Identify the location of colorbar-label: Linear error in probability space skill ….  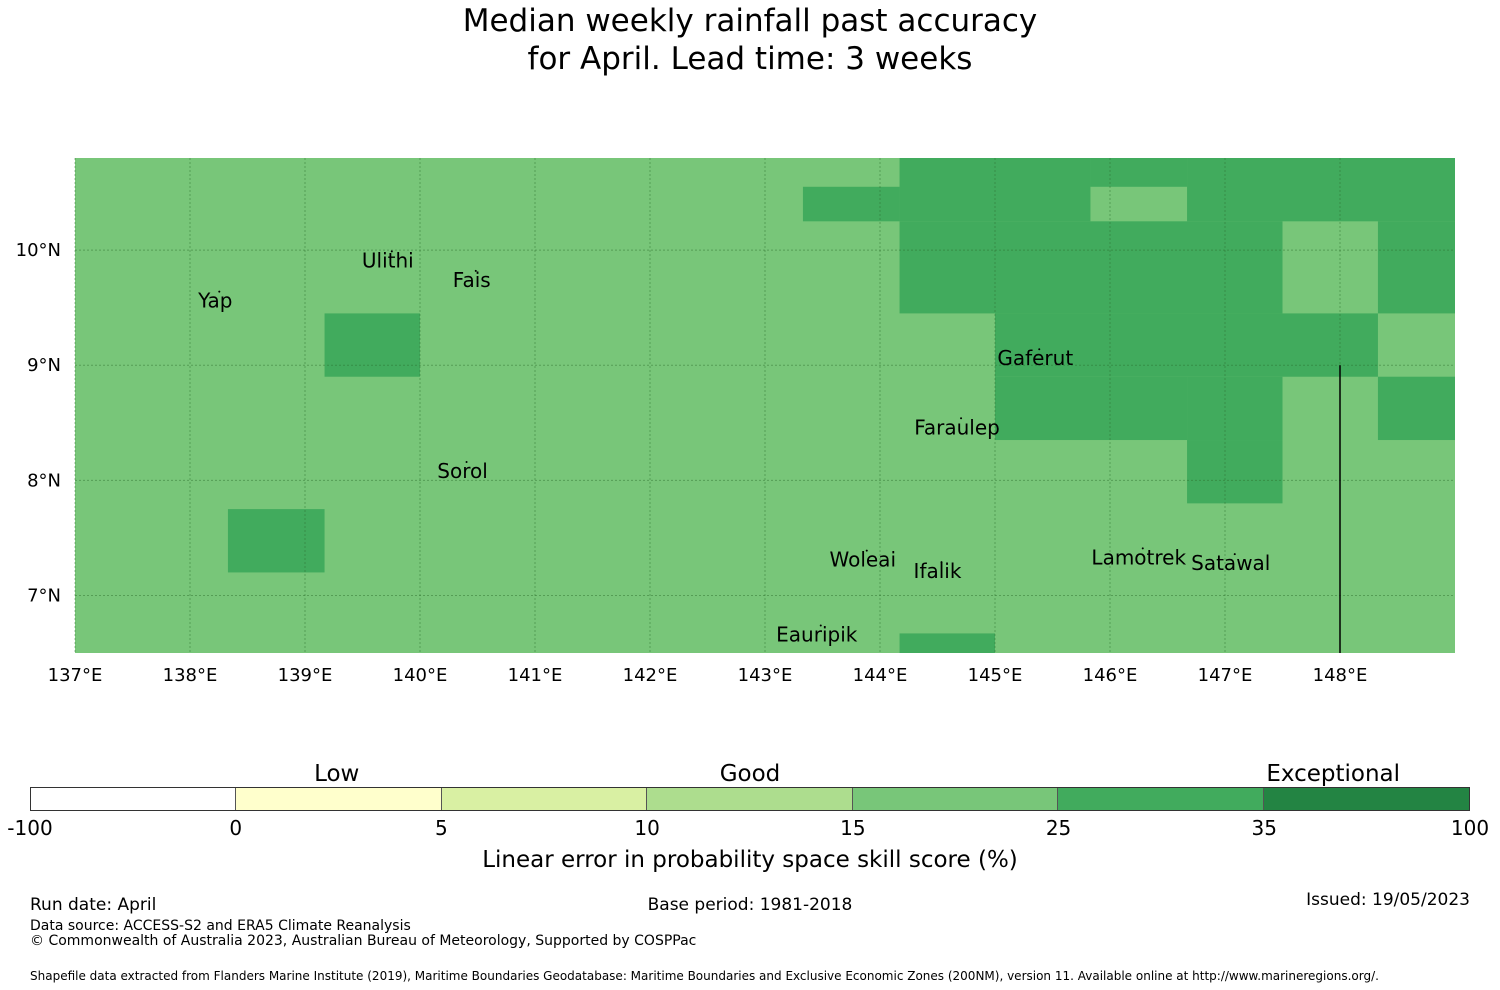
(750, 860).